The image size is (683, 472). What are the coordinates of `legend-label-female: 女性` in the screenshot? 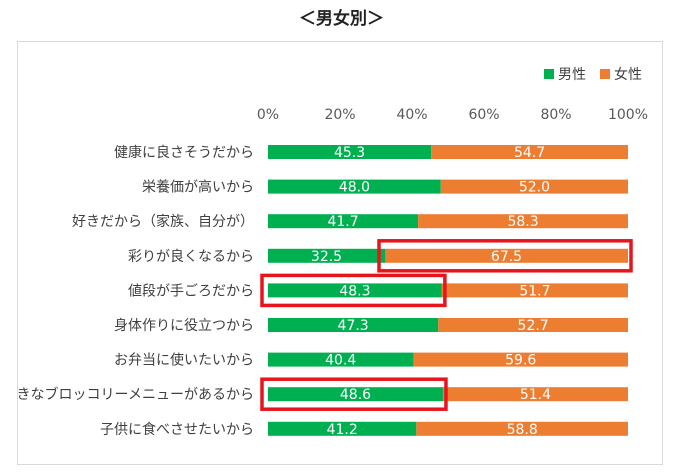 It's located at (628, 74).